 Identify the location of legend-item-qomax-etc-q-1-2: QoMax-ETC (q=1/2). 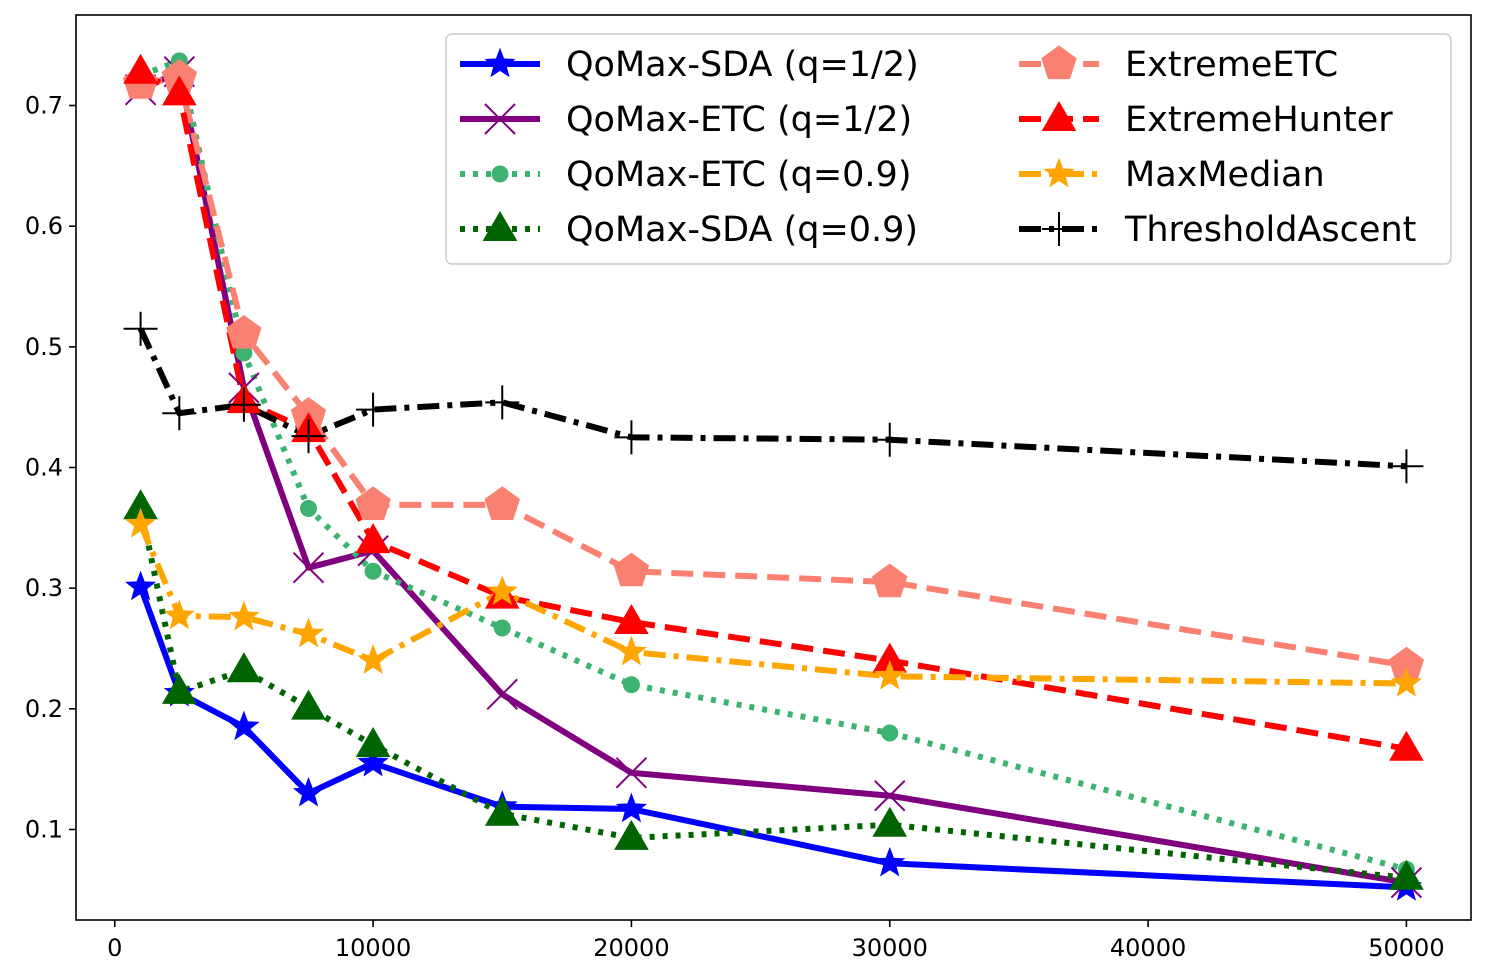
(686, 120).